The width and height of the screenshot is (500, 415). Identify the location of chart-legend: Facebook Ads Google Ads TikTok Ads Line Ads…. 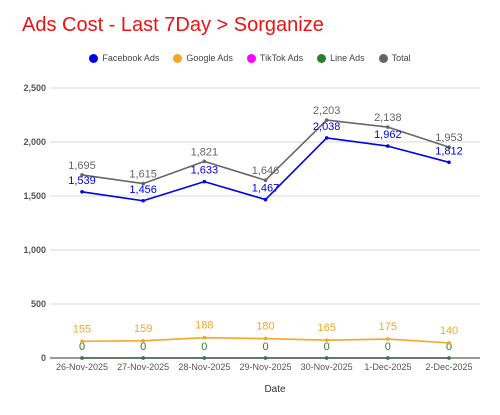
(250, 58).